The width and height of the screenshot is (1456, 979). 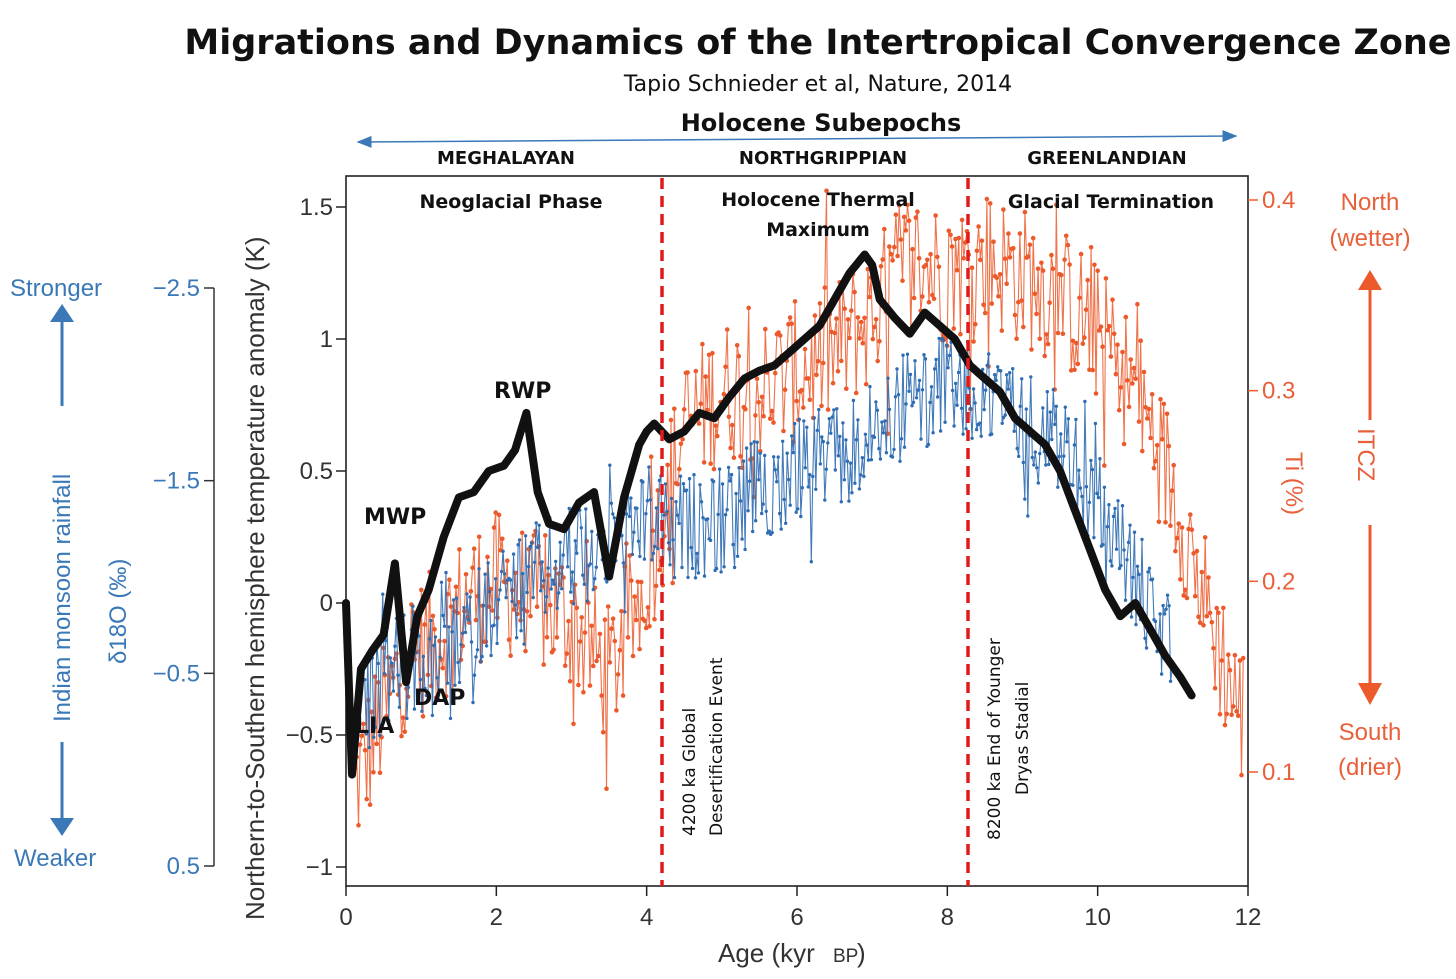 What do you see at coordinates (326, 603) in the screenshot?
I see `y-tick-label: 0` at bounding box center [326, 603].